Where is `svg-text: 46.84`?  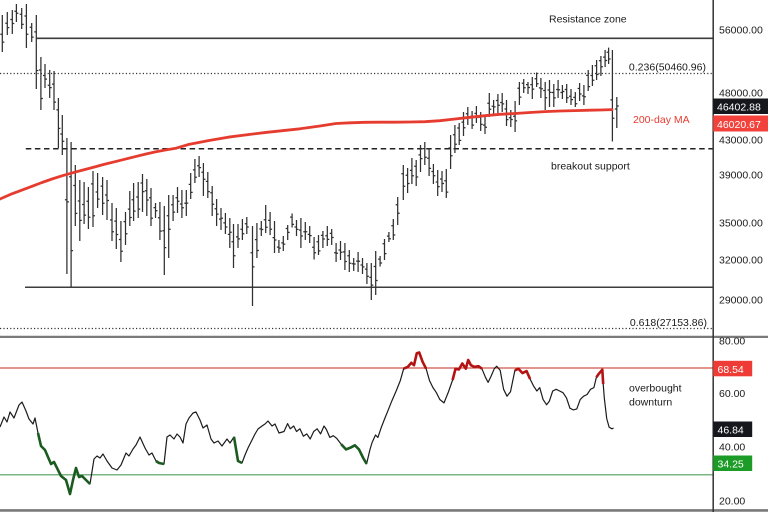
svg-text: 46.84 is located at coordinates (731, 431).